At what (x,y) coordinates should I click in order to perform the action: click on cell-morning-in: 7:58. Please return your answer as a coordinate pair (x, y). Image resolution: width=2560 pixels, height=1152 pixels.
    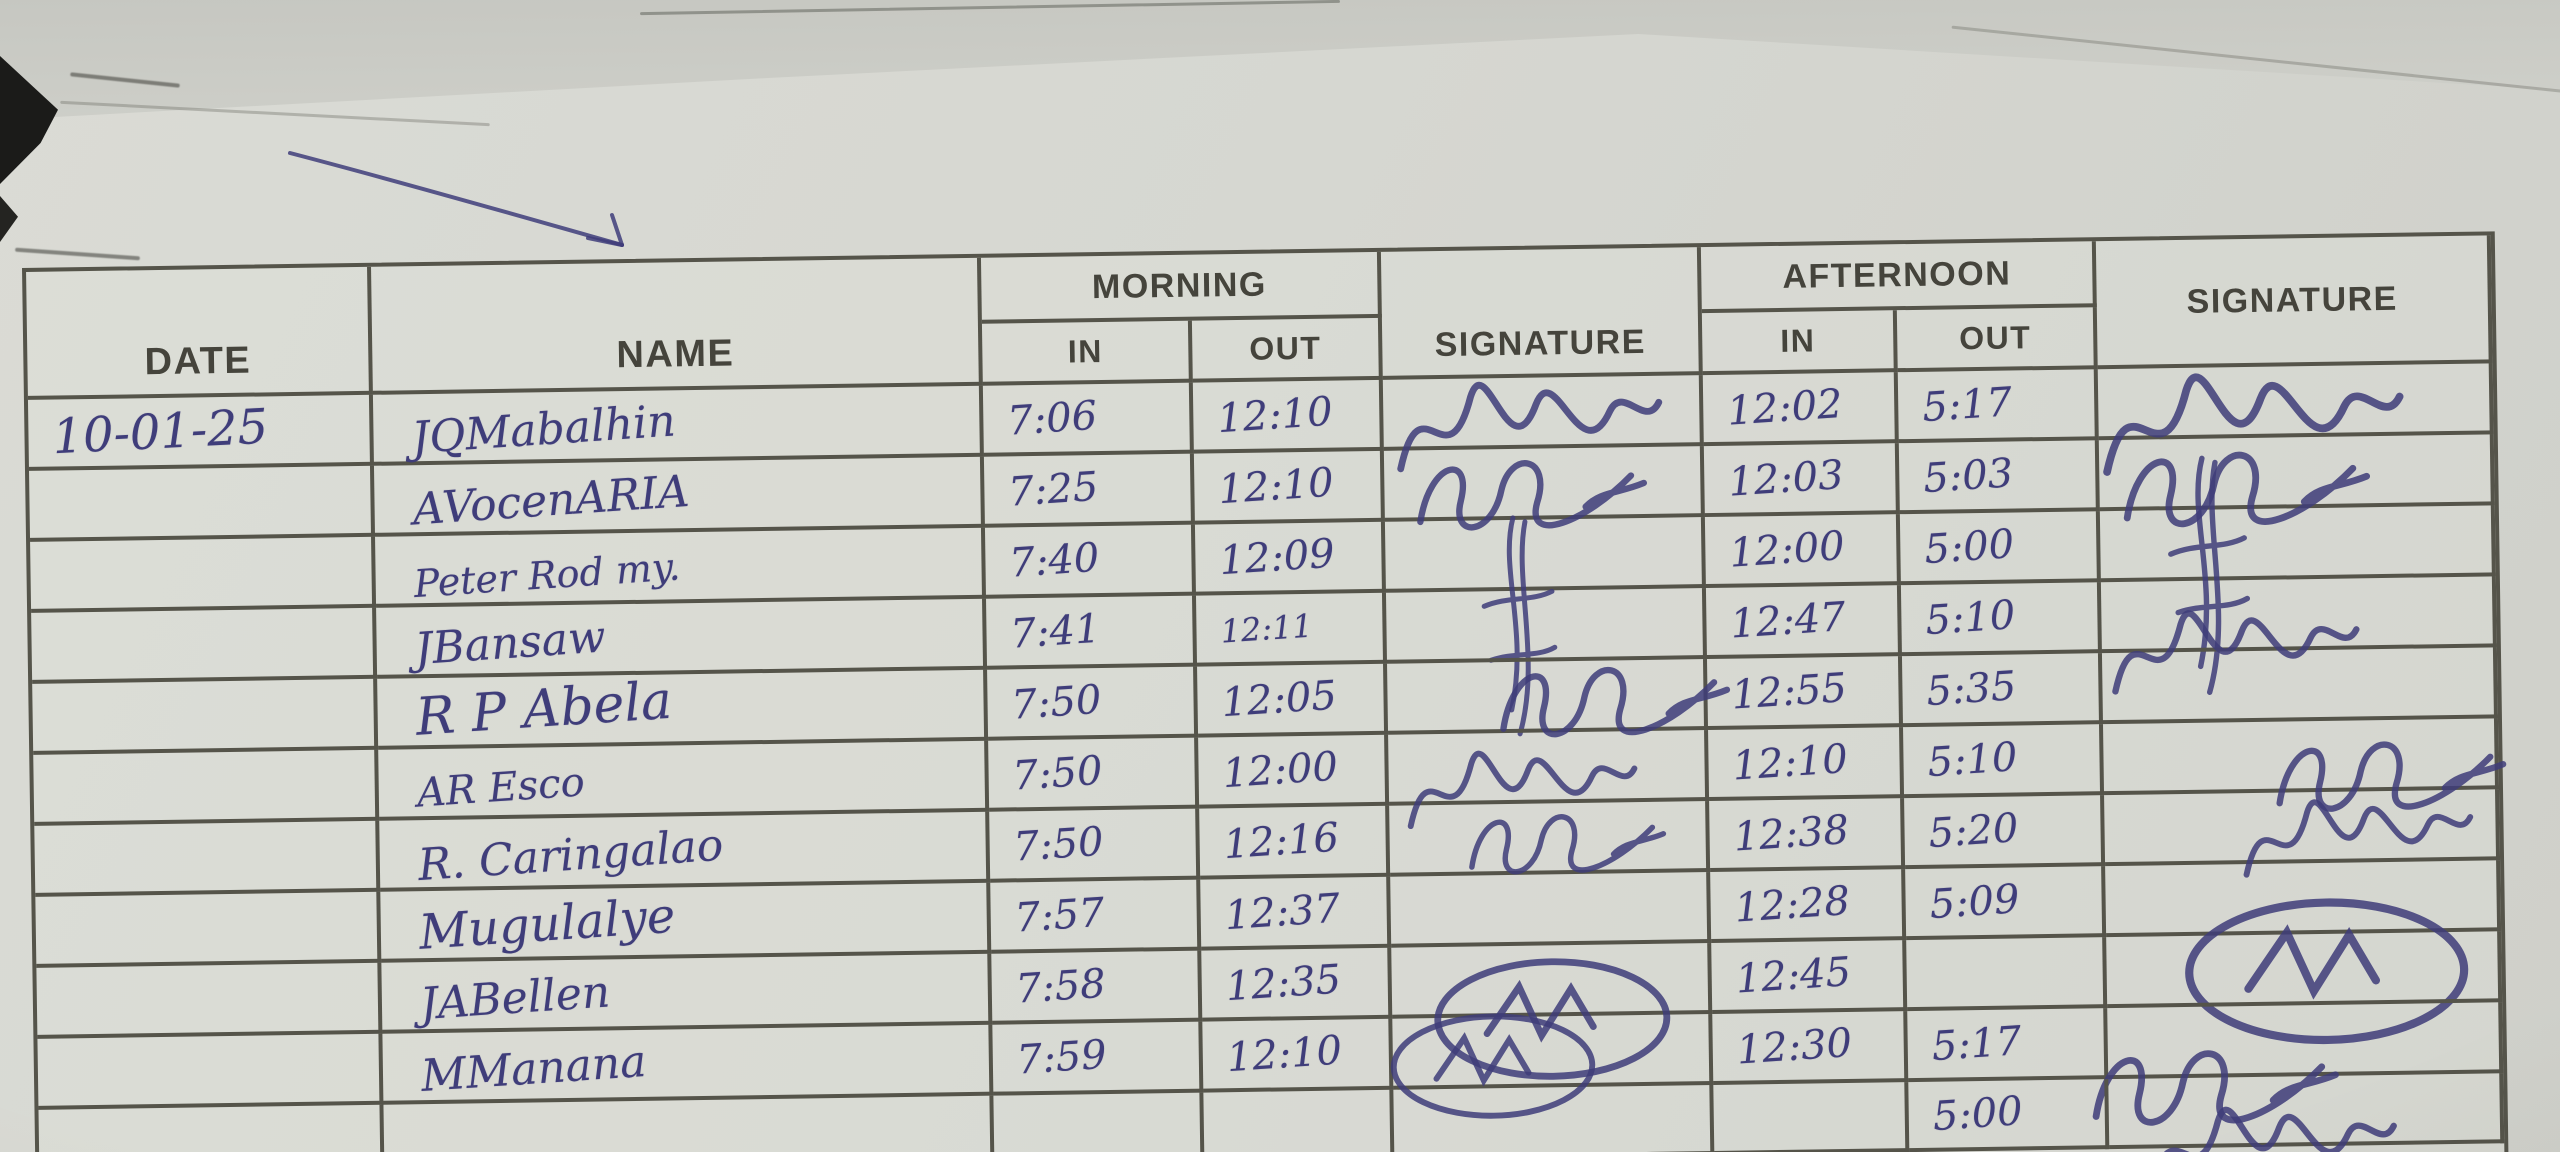
    Looking at the image, I should click on (1097, 987).